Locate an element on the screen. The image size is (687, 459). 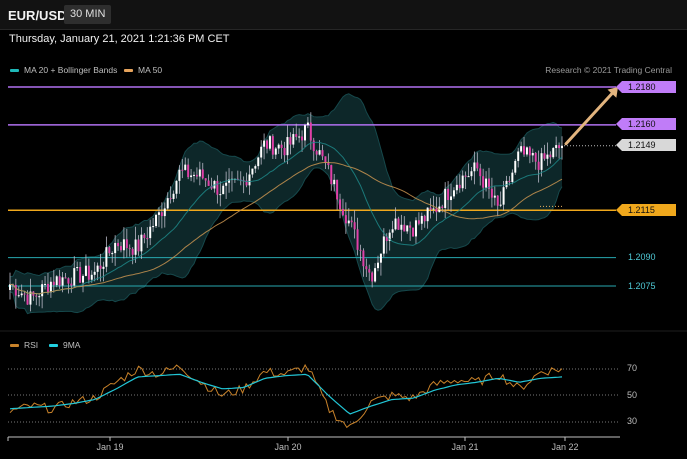
rsi-line is located at coordinates (286, 396).